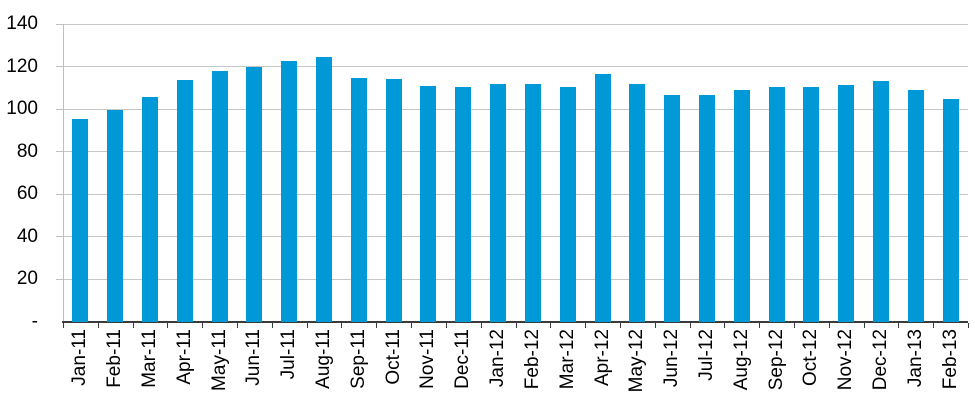 The height and width of the screenshot is (404, 975). I want to click on x-axis-label: Nov-12, so click(846, 366).